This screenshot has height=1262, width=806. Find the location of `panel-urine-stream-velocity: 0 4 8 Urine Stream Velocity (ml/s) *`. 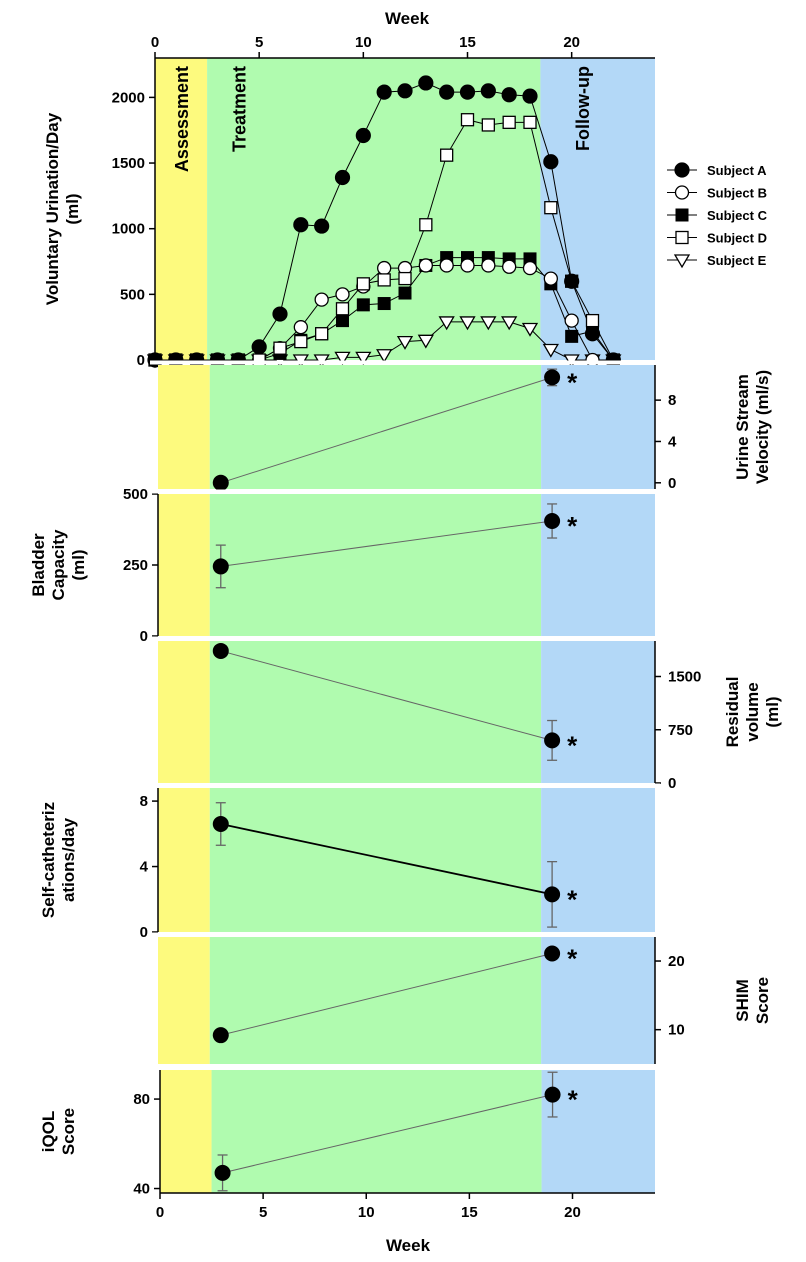

panel-urine-stream-velocity: 0 4 8 Urine Stream Velocity (ml/s) * is located at coordinates (465, 428).